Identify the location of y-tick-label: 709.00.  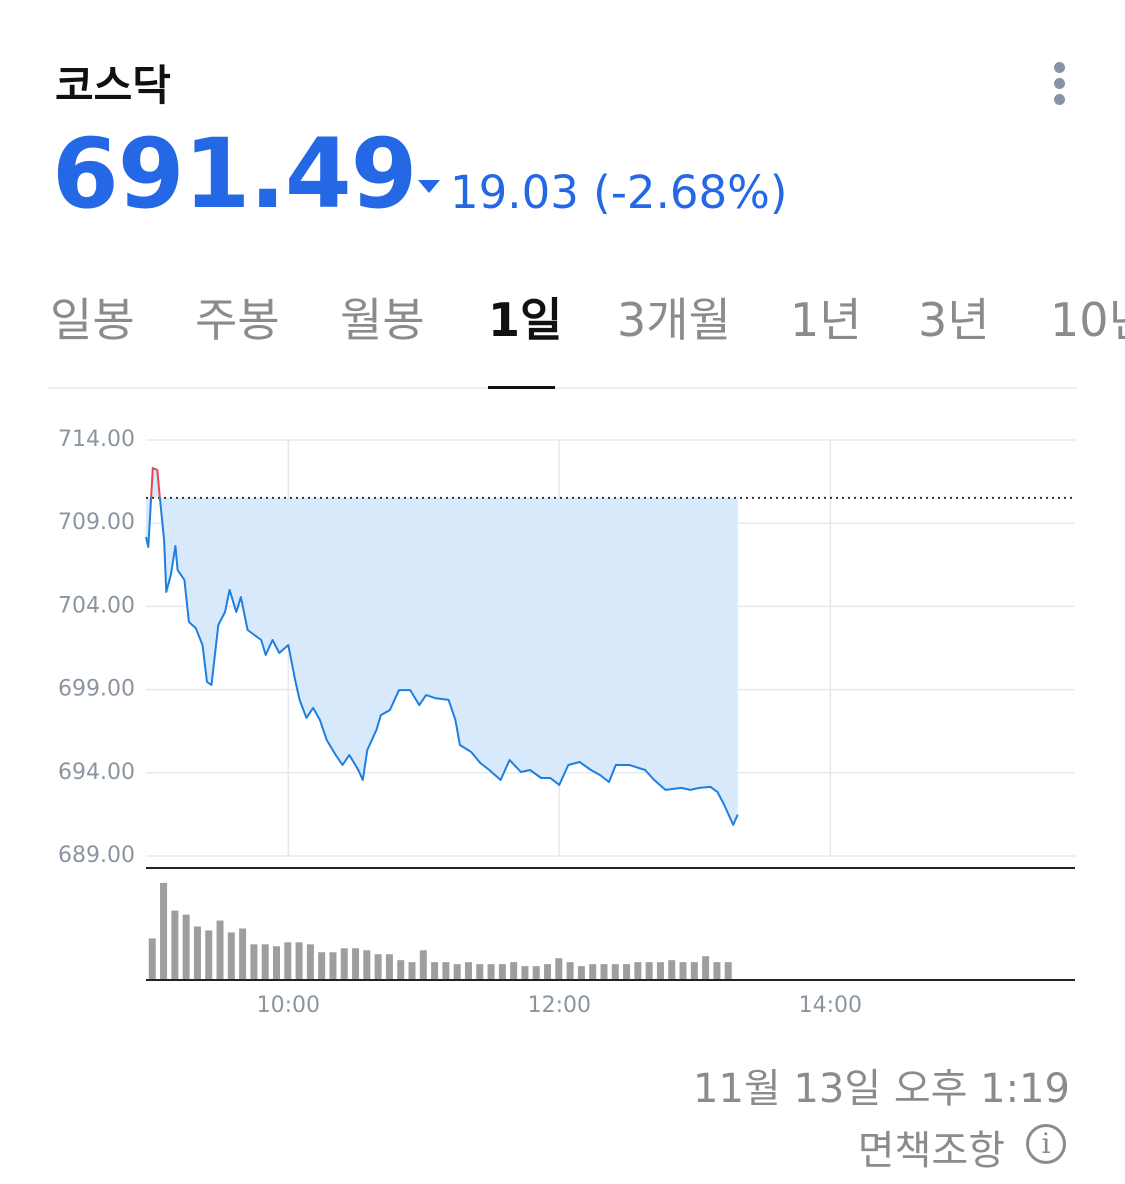
(96, 522).